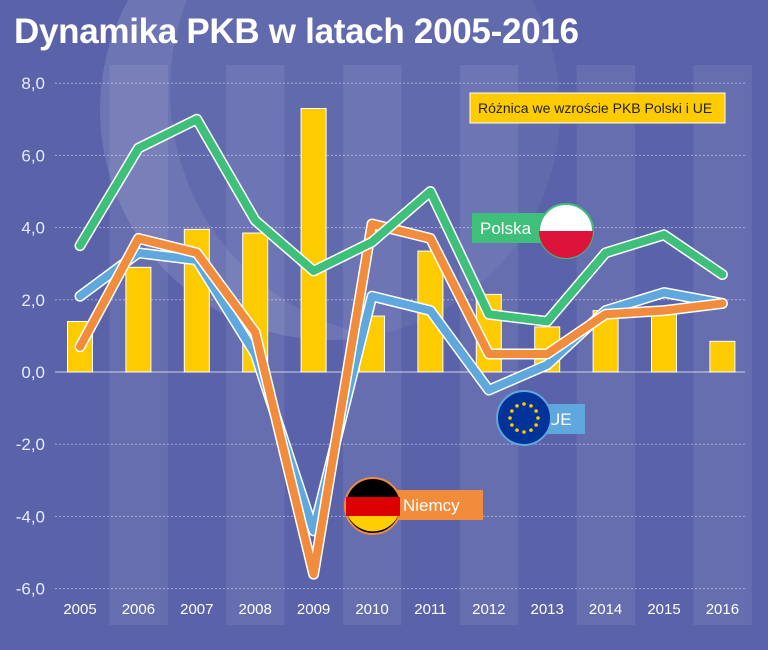  Describe the element at coordinates (488, 609) in the screenshot. I see `x-tick-label: 2012` at that location.